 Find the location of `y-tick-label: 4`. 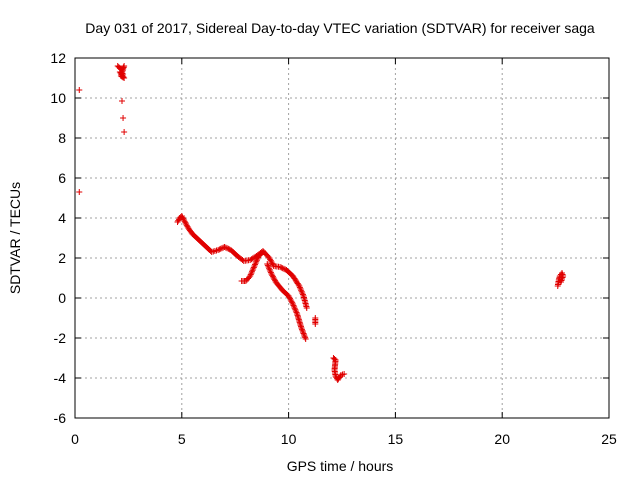

y-tick-label: 4 is located at coordinates (62, 218).